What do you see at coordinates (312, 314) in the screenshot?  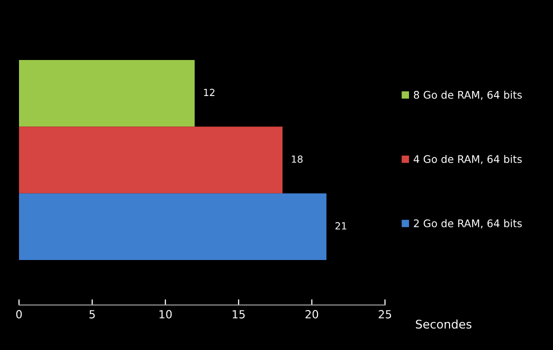 I see `x-tick-label: 20` at bounding box center [312, 314].